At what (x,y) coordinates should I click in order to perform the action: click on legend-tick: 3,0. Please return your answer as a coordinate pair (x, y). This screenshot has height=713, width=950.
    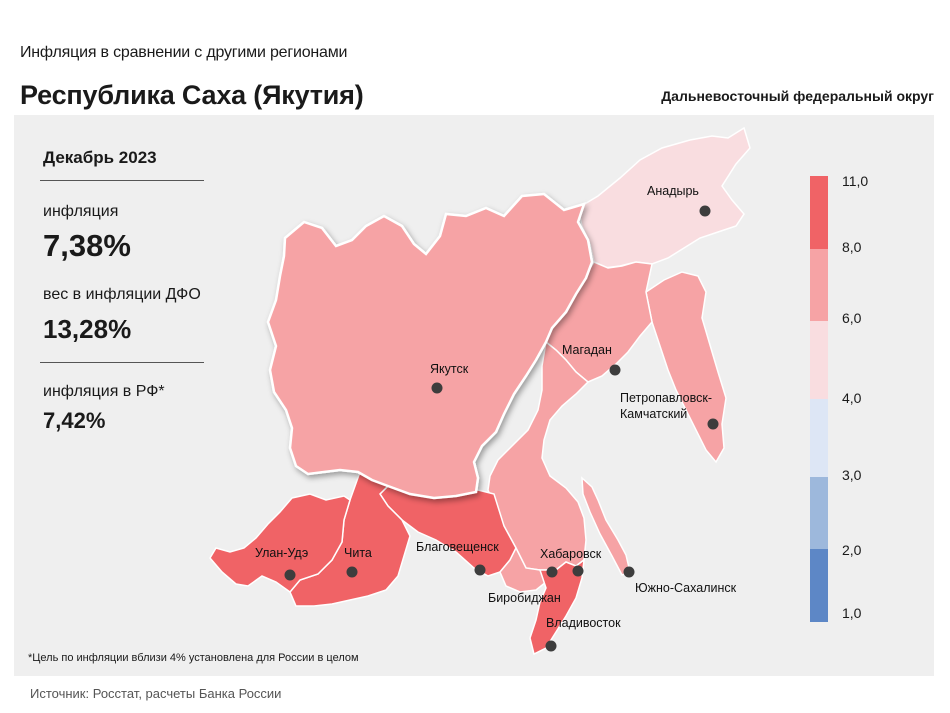
    Looking at the image, I should click on (852, 475).